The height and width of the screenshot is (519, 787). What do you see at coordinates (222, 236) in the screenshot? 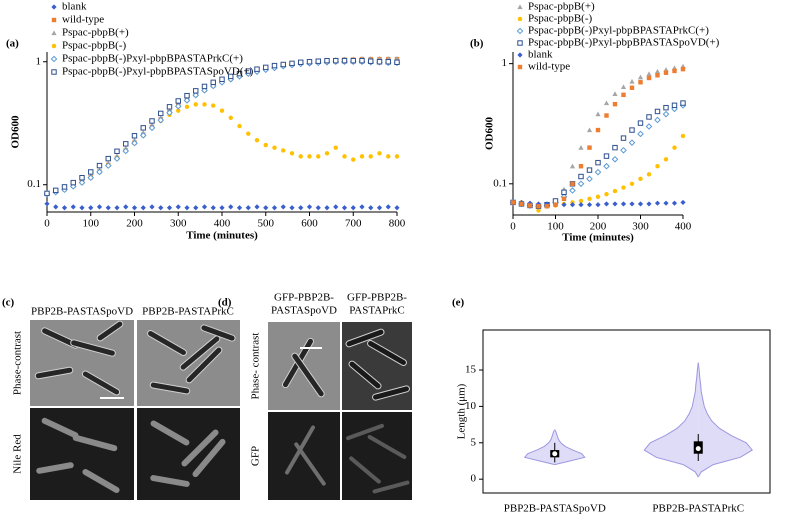
I see `x-axis-title: Time (minutes)` at bounding box center [222, 236].